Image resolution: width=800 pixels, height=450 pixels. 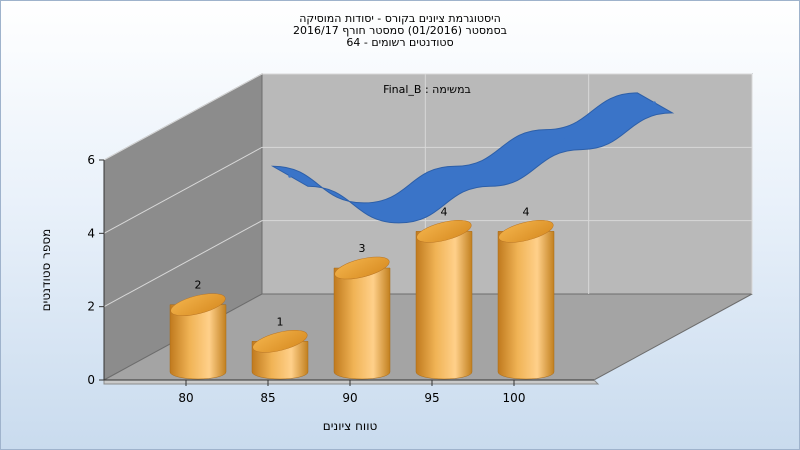 What do you see at coordinates (431, 398) in the screenshot?
I see `x-tick-label: 95` at bounding box center [431, 398].